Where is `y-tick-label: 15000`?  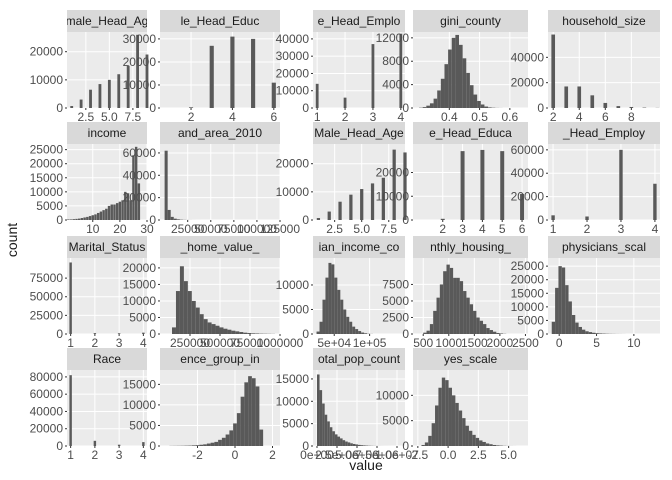
y-tick-label: 15000 is located at coordinates (293, 379).